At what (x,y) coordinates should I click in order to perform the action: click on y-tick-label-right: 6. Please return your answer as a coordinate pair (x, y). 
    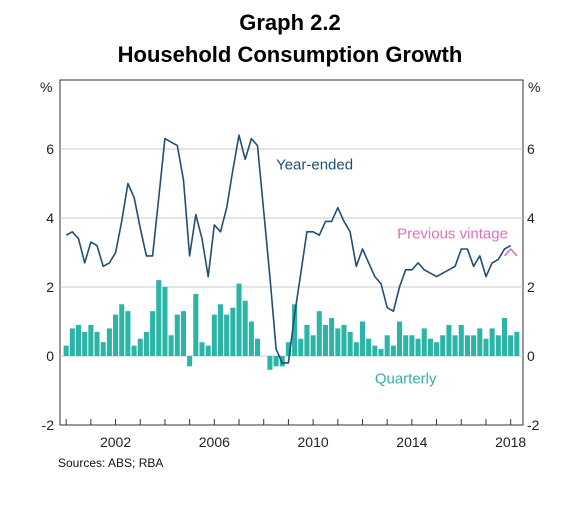
    Looking at the image, I should click on (531, 149).